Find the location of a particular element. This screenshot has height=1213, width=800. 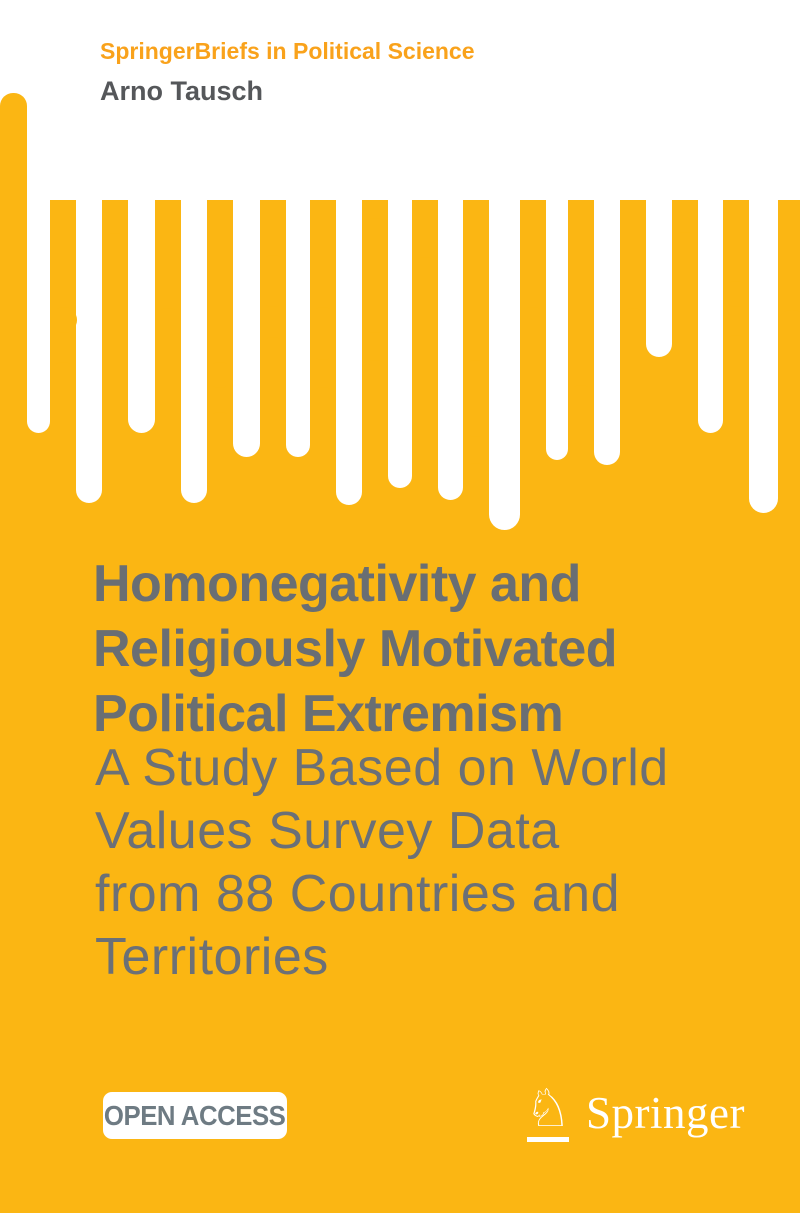

open-access-label: OPEN ACCESS is located at coordinates (195, 1115).